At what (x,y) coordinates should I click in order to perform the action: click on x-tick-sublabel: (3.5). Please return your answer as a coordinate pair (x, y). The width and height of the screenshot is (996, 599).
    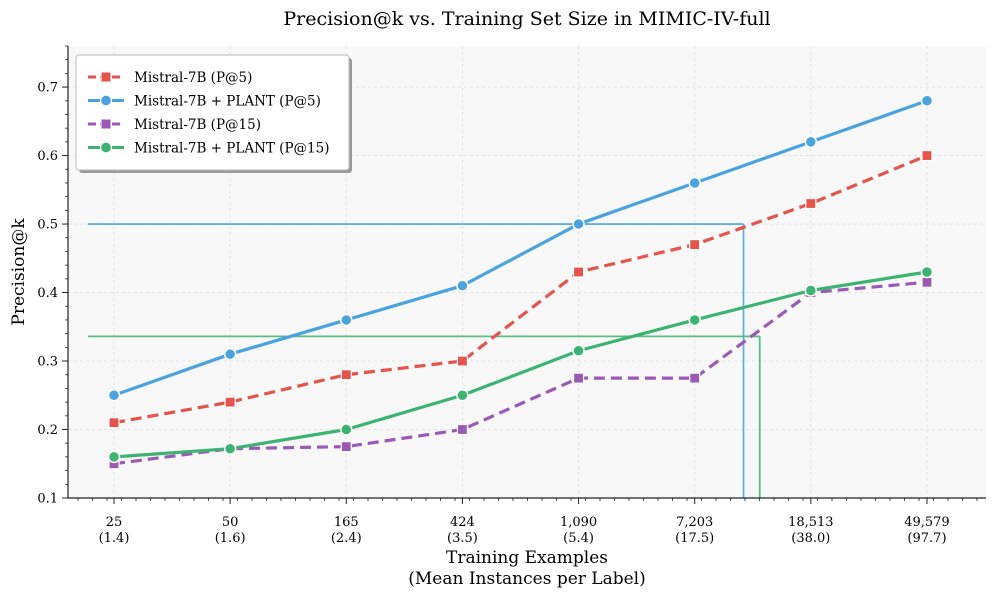
    Looking at the image, I should click on (462, 538).